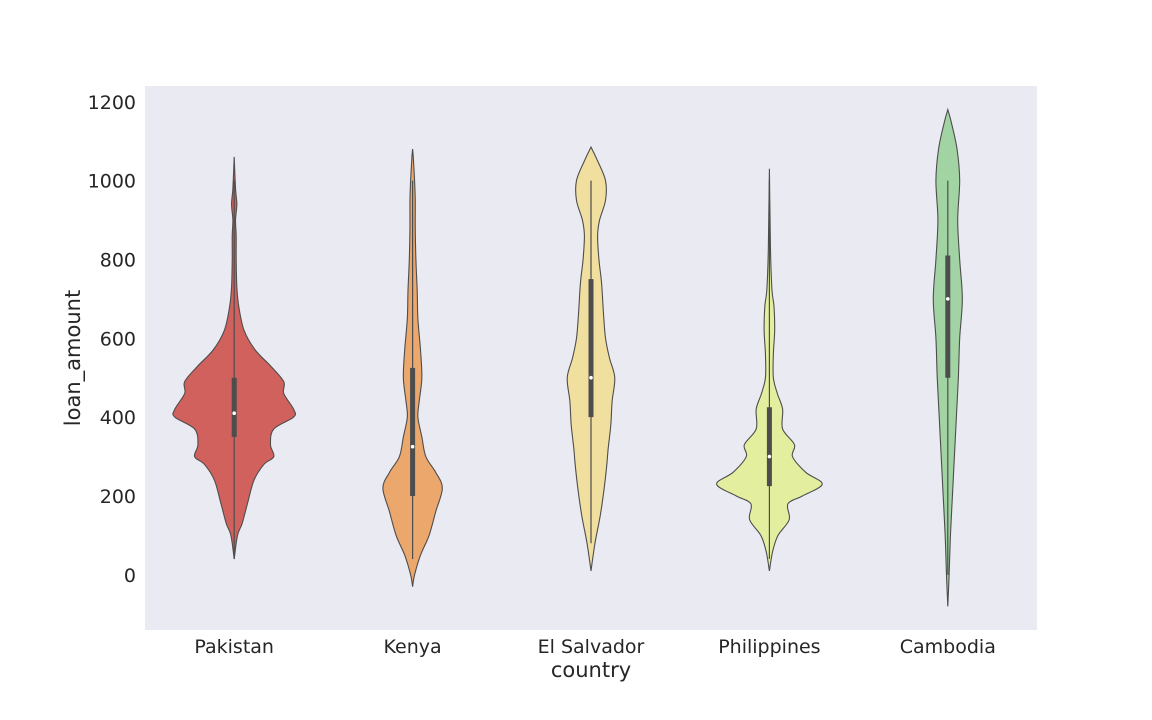  What do you see at coordinates (234, 647) in the screenshot?
I see `x-tick-label: Pakistan` at bounding box center [234, 647].